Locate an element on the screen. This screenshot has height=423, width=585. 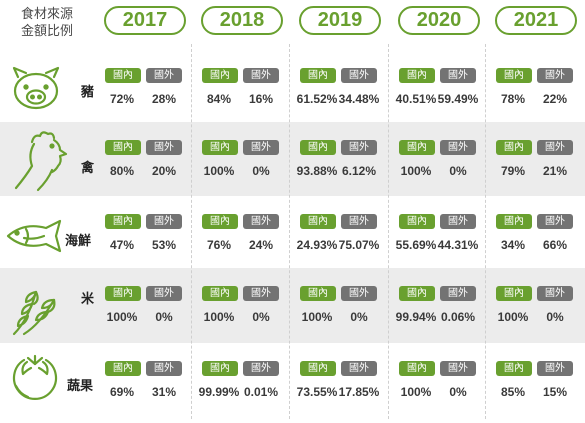
pig-icon is located at coordinates (36, 90).